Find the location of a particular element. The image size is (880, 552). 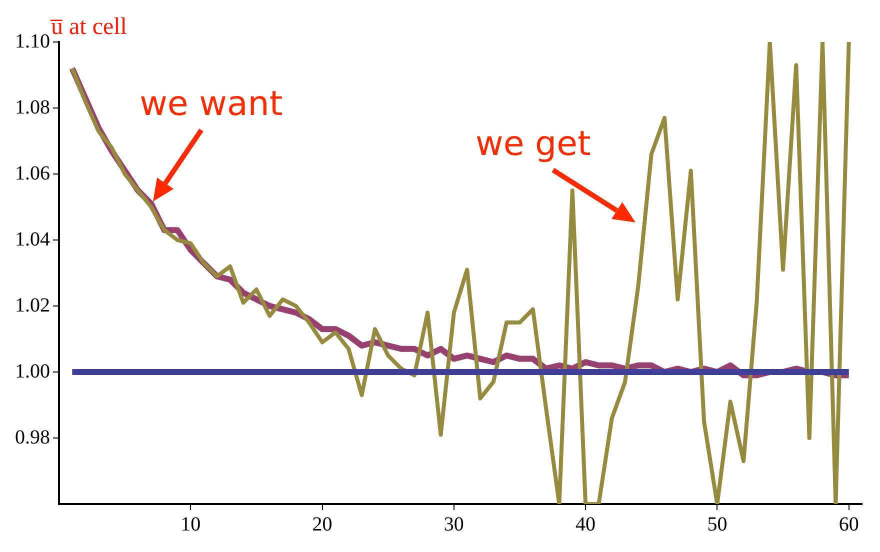

x-tick-label: 10 is located at coordinates (190, 524).